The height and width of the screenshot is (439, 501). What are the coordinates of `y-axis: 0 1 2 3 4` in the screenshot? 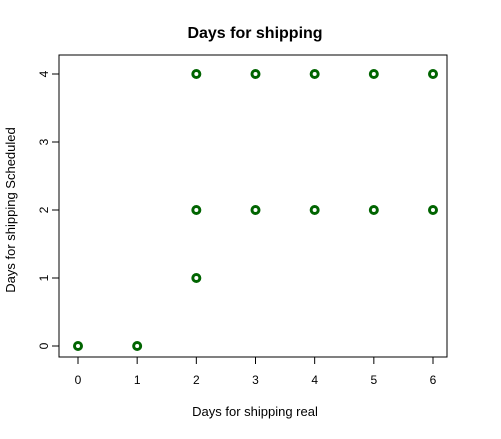 It's located at (48, 209).